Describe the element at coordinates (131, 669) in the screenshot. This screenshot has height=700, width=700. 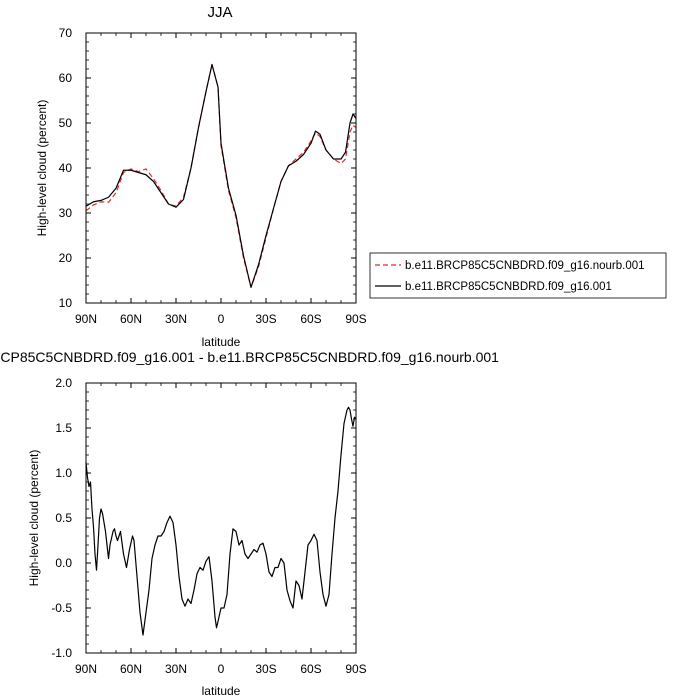
I see `bottom-x-tick-label: 60N` at that location.